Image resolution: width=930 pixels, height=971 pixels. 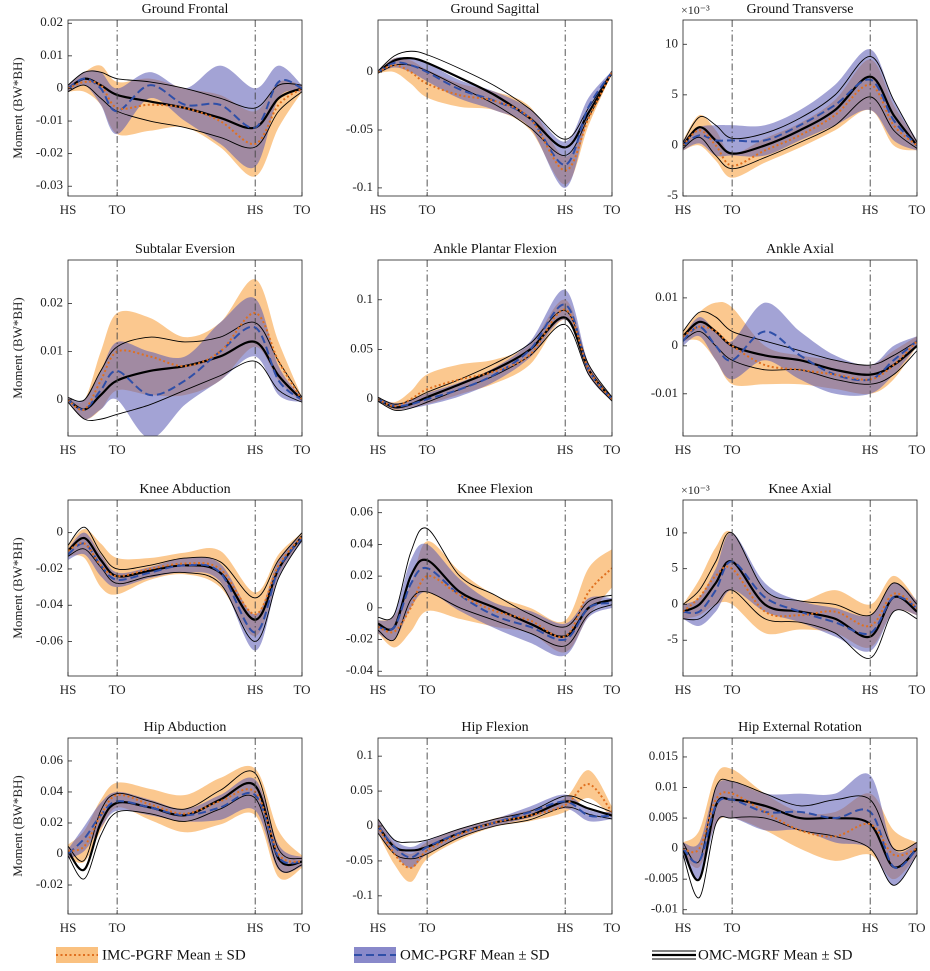 I want to click on panel-title: Ground Frontal, so click(x=185, y=9).